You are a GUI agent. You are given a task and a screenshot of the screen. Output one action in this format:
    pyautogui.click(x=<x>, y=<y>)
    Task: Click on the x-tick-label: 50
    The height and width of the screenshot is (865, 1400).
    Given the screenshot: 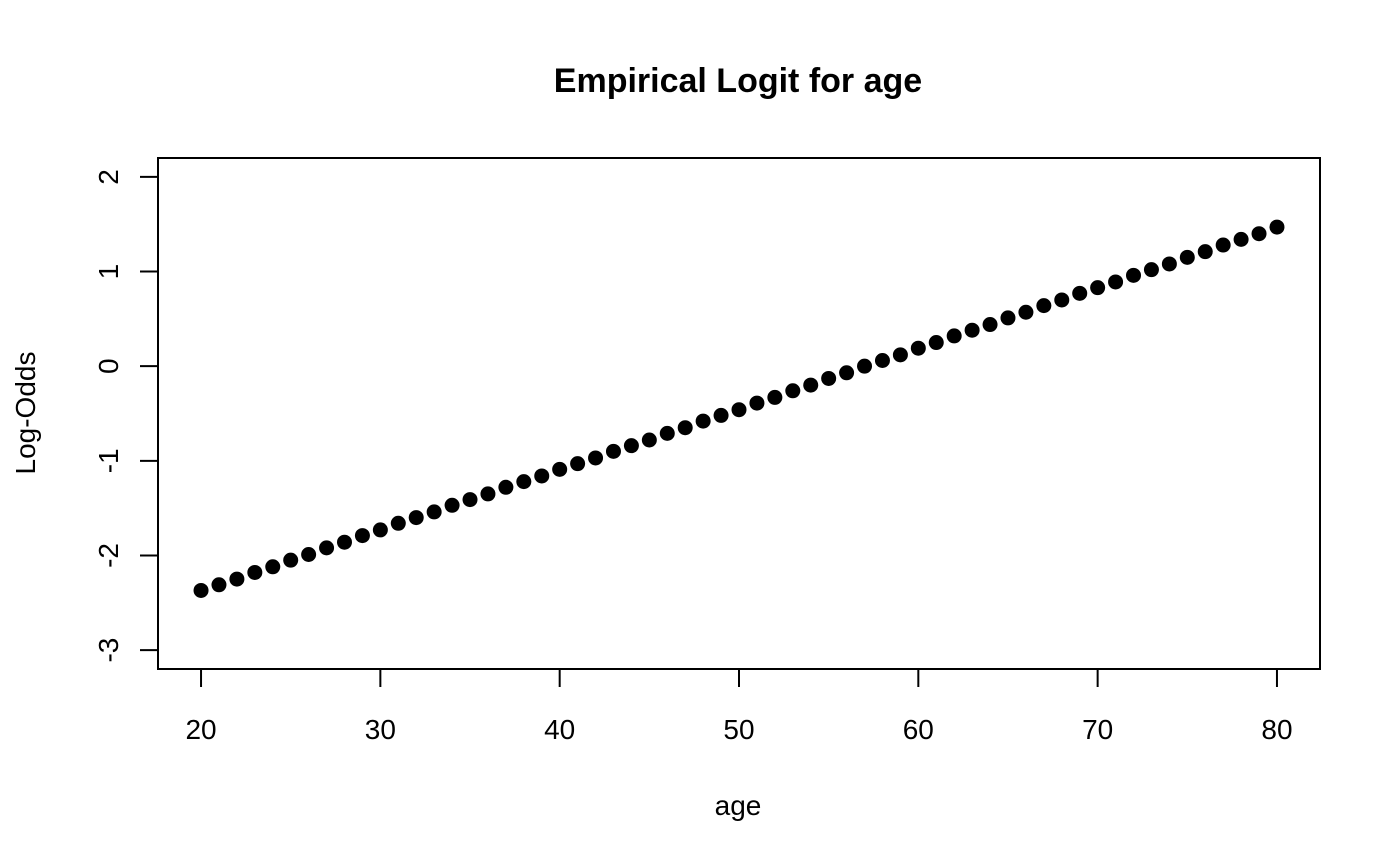 What is the action you would take?
    pyautogui.click(x=738, y=729)
    